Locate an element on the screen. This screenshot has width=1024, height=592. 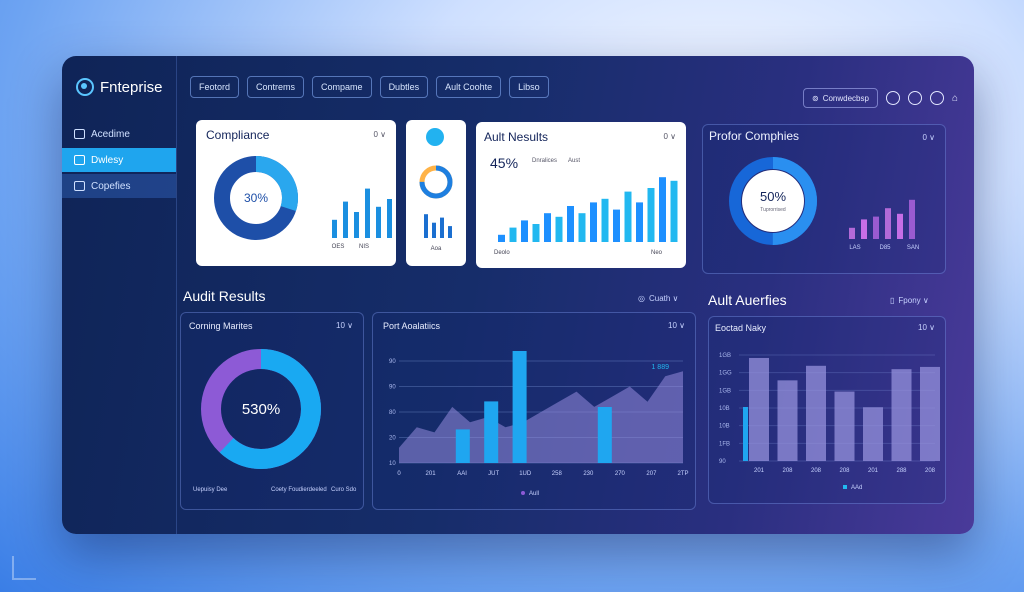
port-ytick-3: 20 is located at coordinates (392, 439).